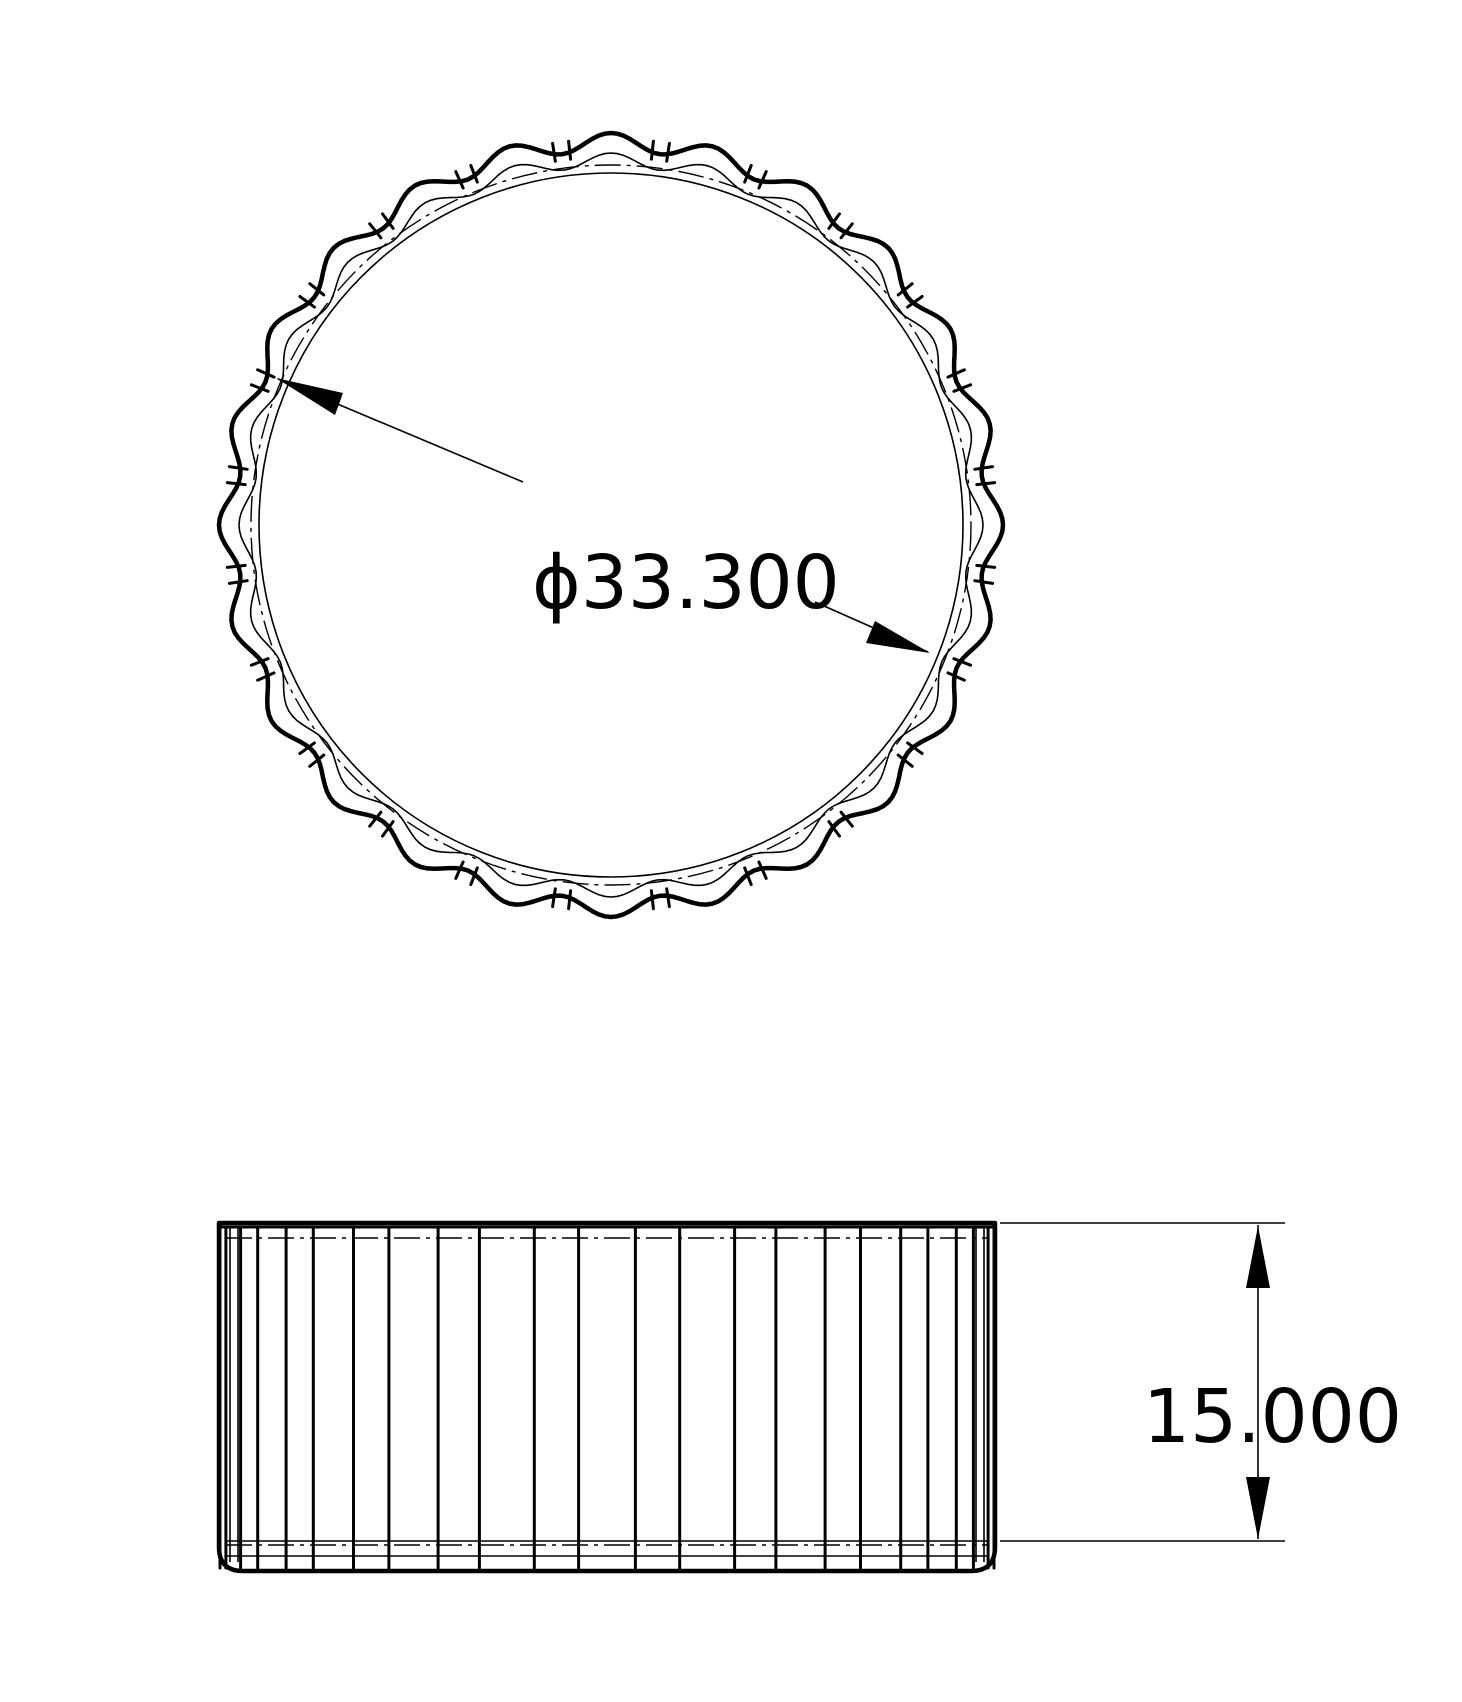 The width and height of the screenshot is (1462, 1702). I want to click on height-label: 15.000, so click(1272, 1417).